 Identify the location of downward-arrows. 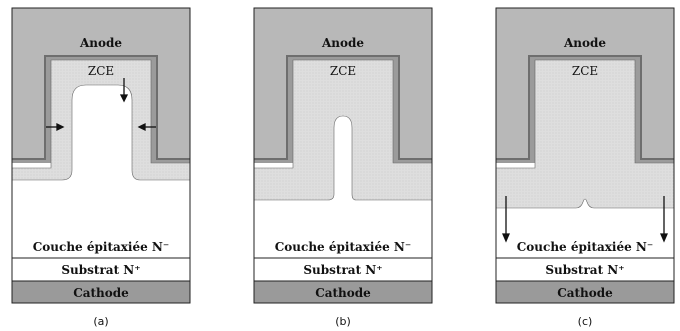
(585, 219).